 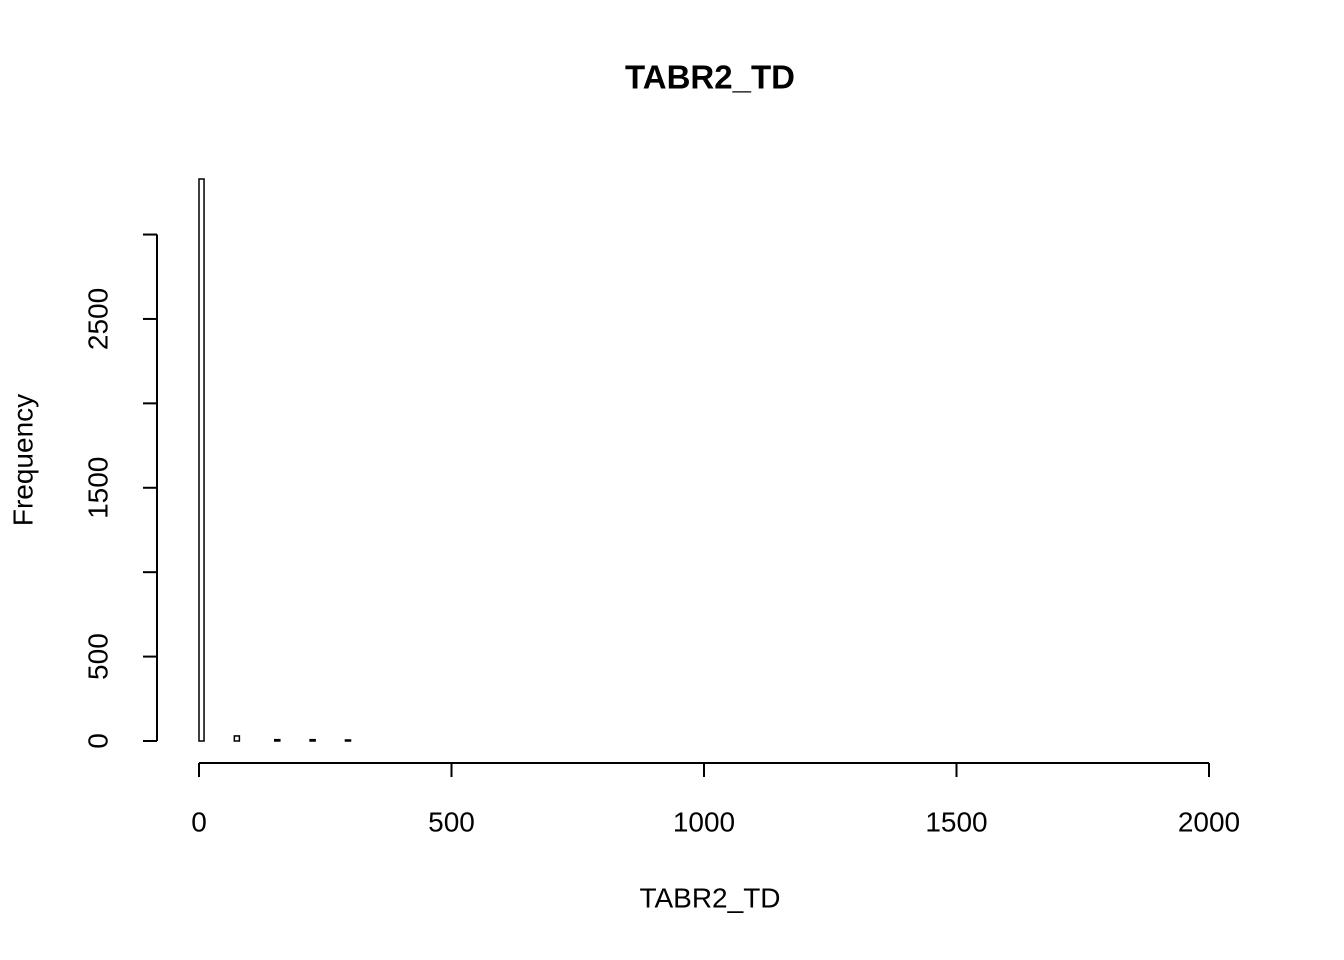 What do you see at coordinates (97, 741) in the screenshot?
I see `y-tick-label: 0` at bounding box center [97, 741].